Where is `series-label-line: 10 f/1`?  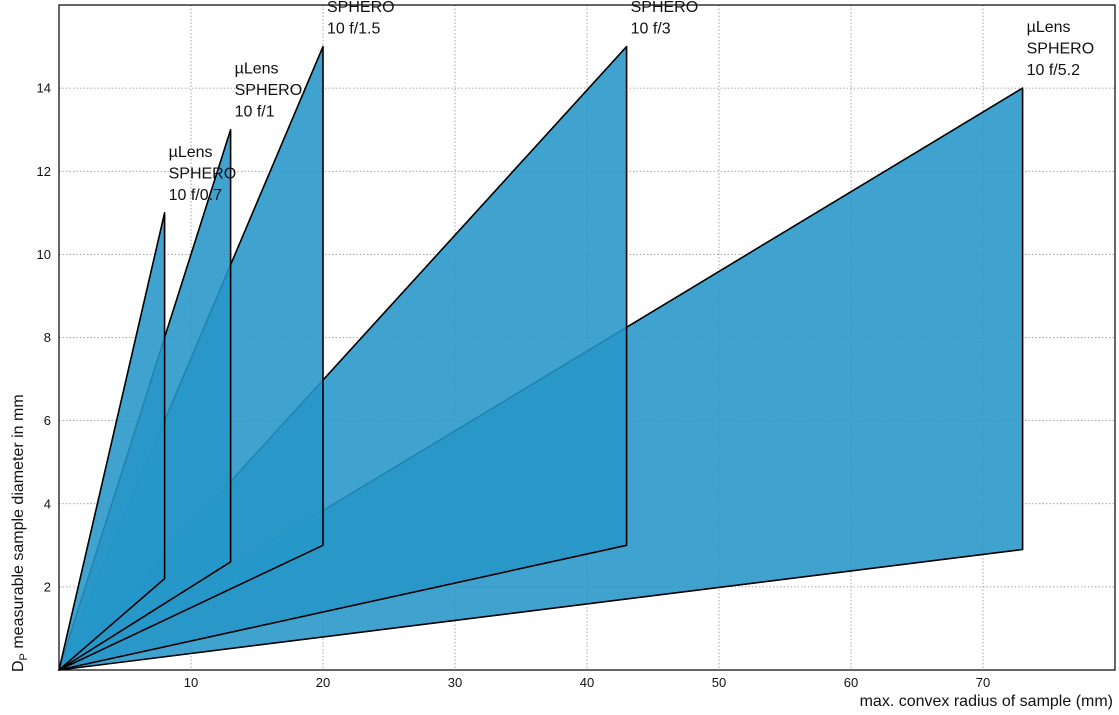
series-label-line: 10 f/1 is located at coordinates (255, 112).